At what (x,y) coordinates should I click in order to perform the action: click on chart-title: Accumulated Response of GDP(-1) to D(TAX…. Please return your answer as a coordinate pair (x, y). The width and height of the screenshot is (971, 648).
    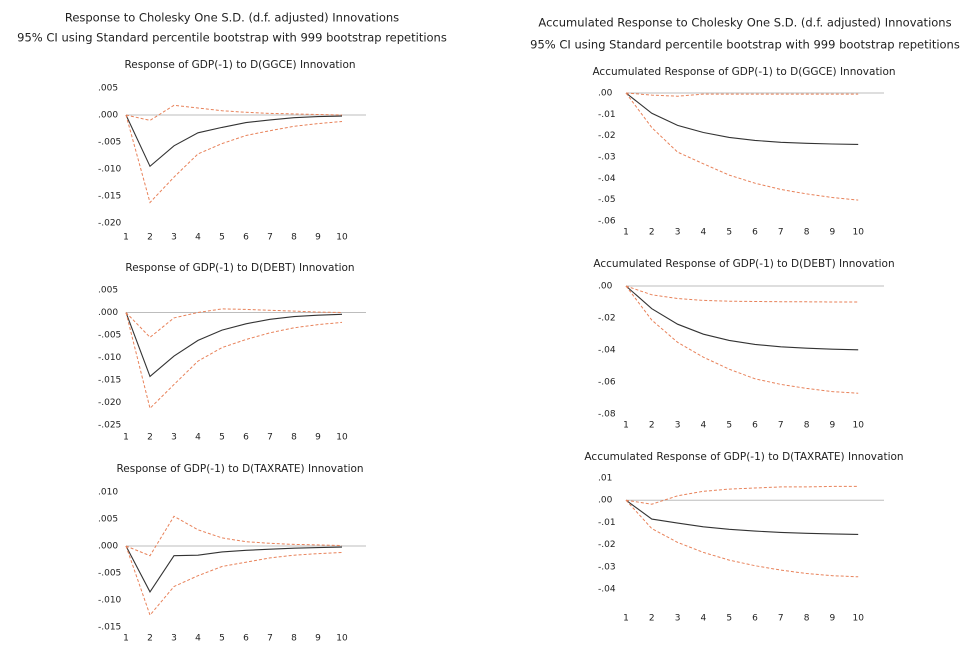
    Looking at the image, I should click on (743, 457).